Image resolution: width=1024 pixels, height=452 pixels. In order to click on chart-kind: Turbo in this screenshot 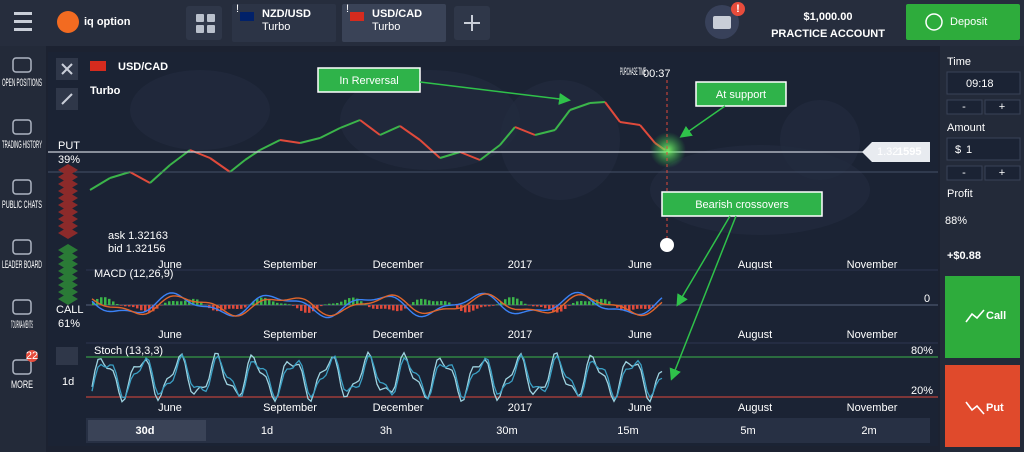, I will do `click(105, 91)`.